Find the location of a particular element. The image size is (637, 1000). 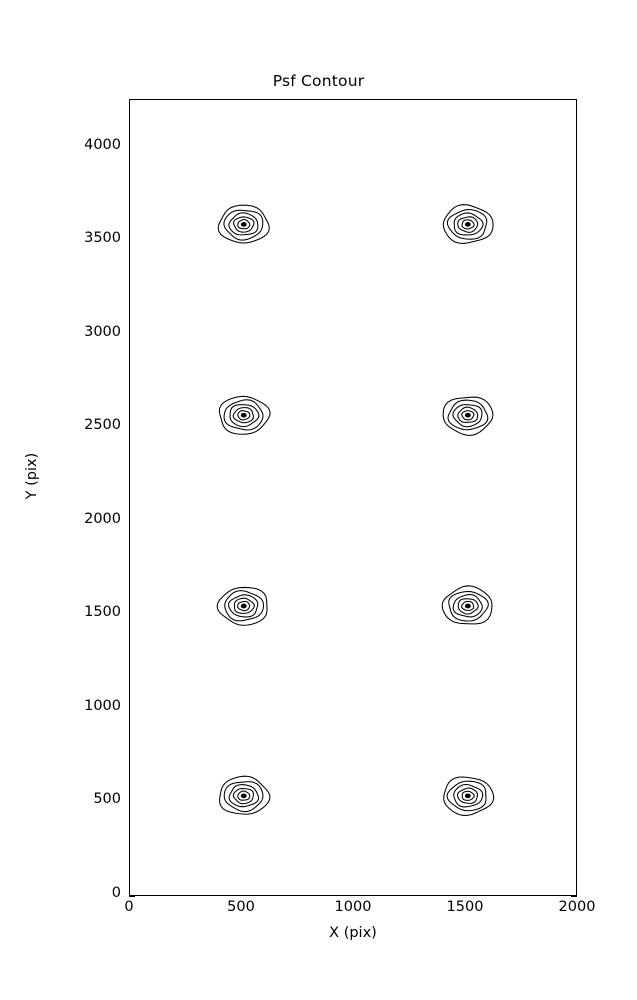

y-tick-label: 3500 is located at coordinates (102, 238).